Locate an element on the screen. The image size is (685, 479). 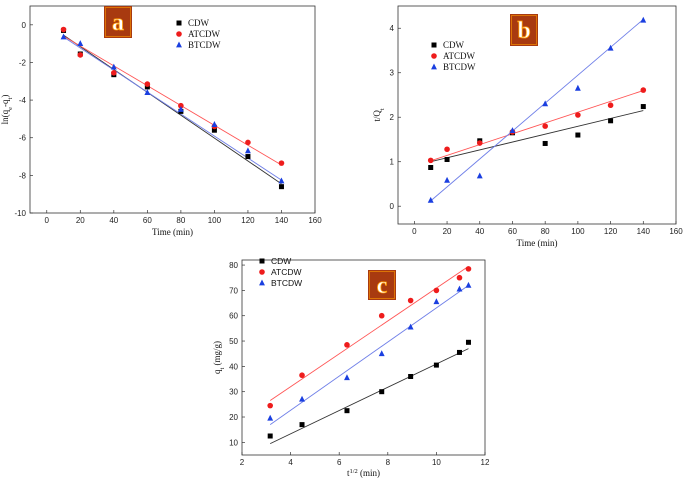
x-axis-label-part: t is located at coordinates (348, 473).